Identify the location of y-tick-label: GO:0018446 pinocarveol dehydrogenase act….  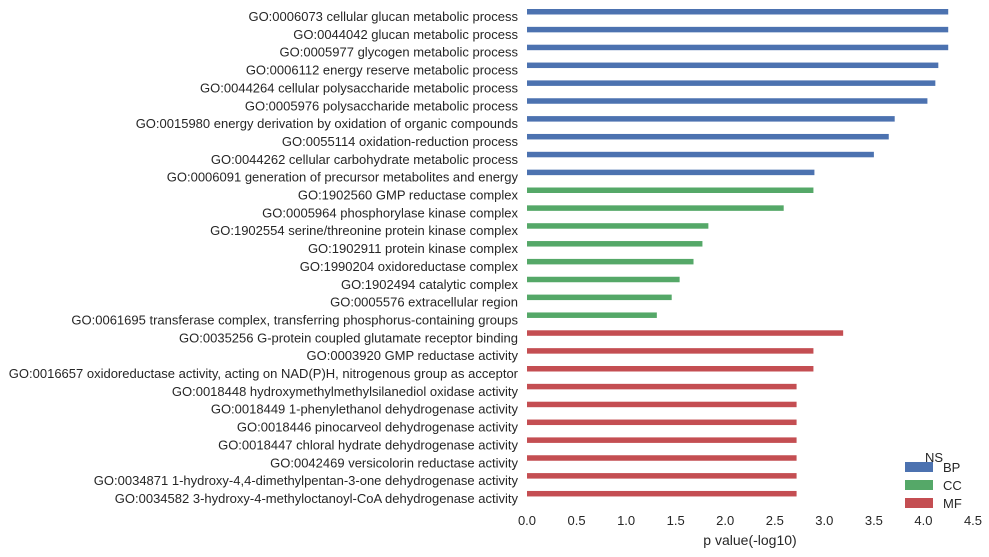
(378, 427).